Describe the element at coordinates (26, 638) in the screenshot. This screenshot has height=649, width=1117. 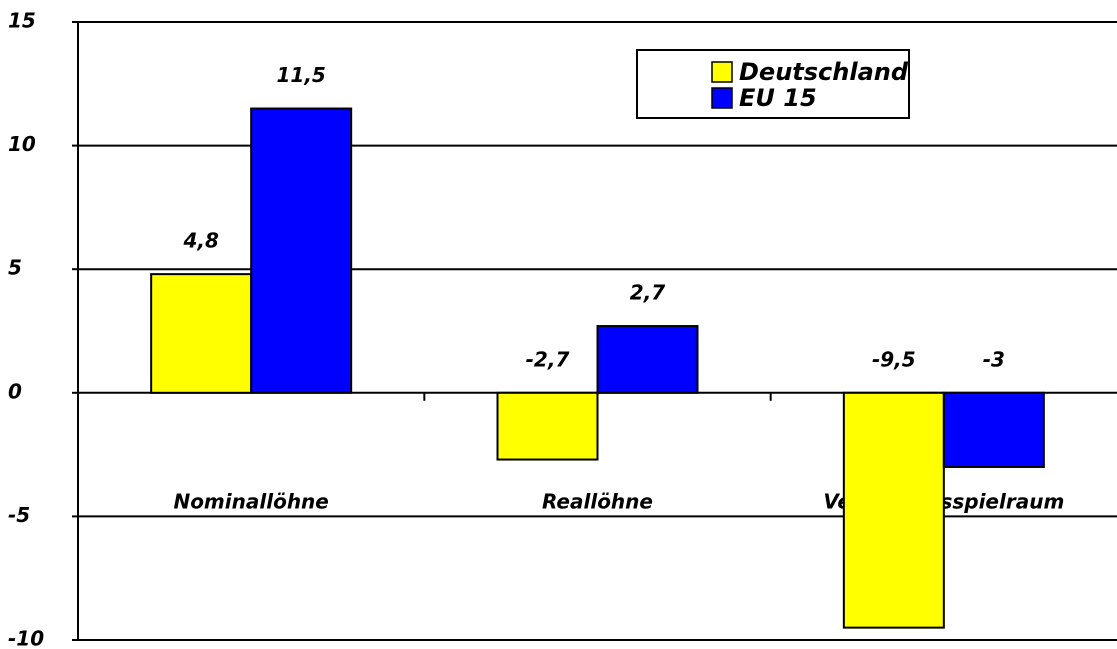
I see `y-tick-label: -10` at that location.